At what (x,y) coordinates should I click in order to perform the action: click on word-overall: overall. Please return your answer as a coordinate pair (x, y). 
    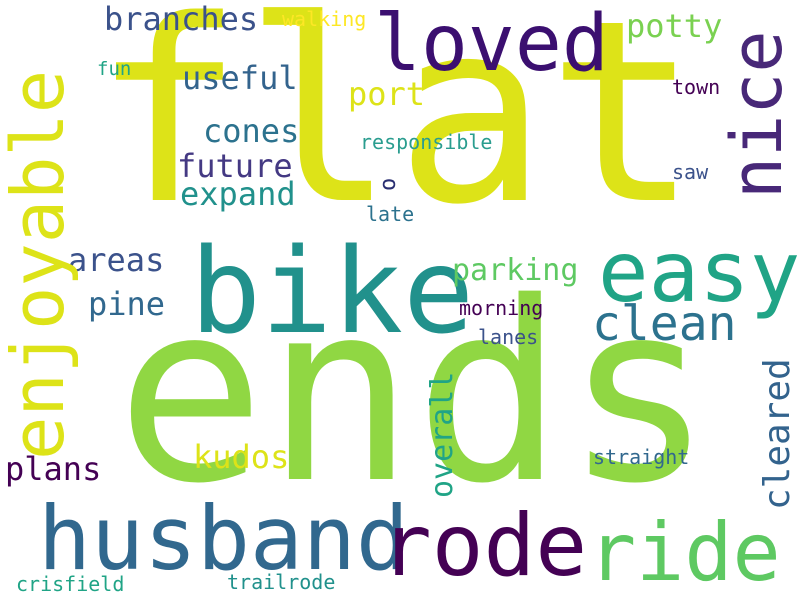
    Looking at the image, I should click on (442, 434).